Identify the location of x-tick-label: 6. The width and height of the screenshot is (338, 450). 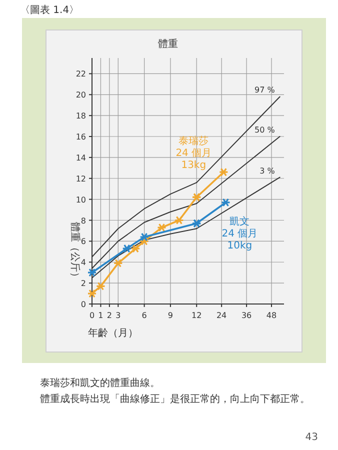
(144, 315).